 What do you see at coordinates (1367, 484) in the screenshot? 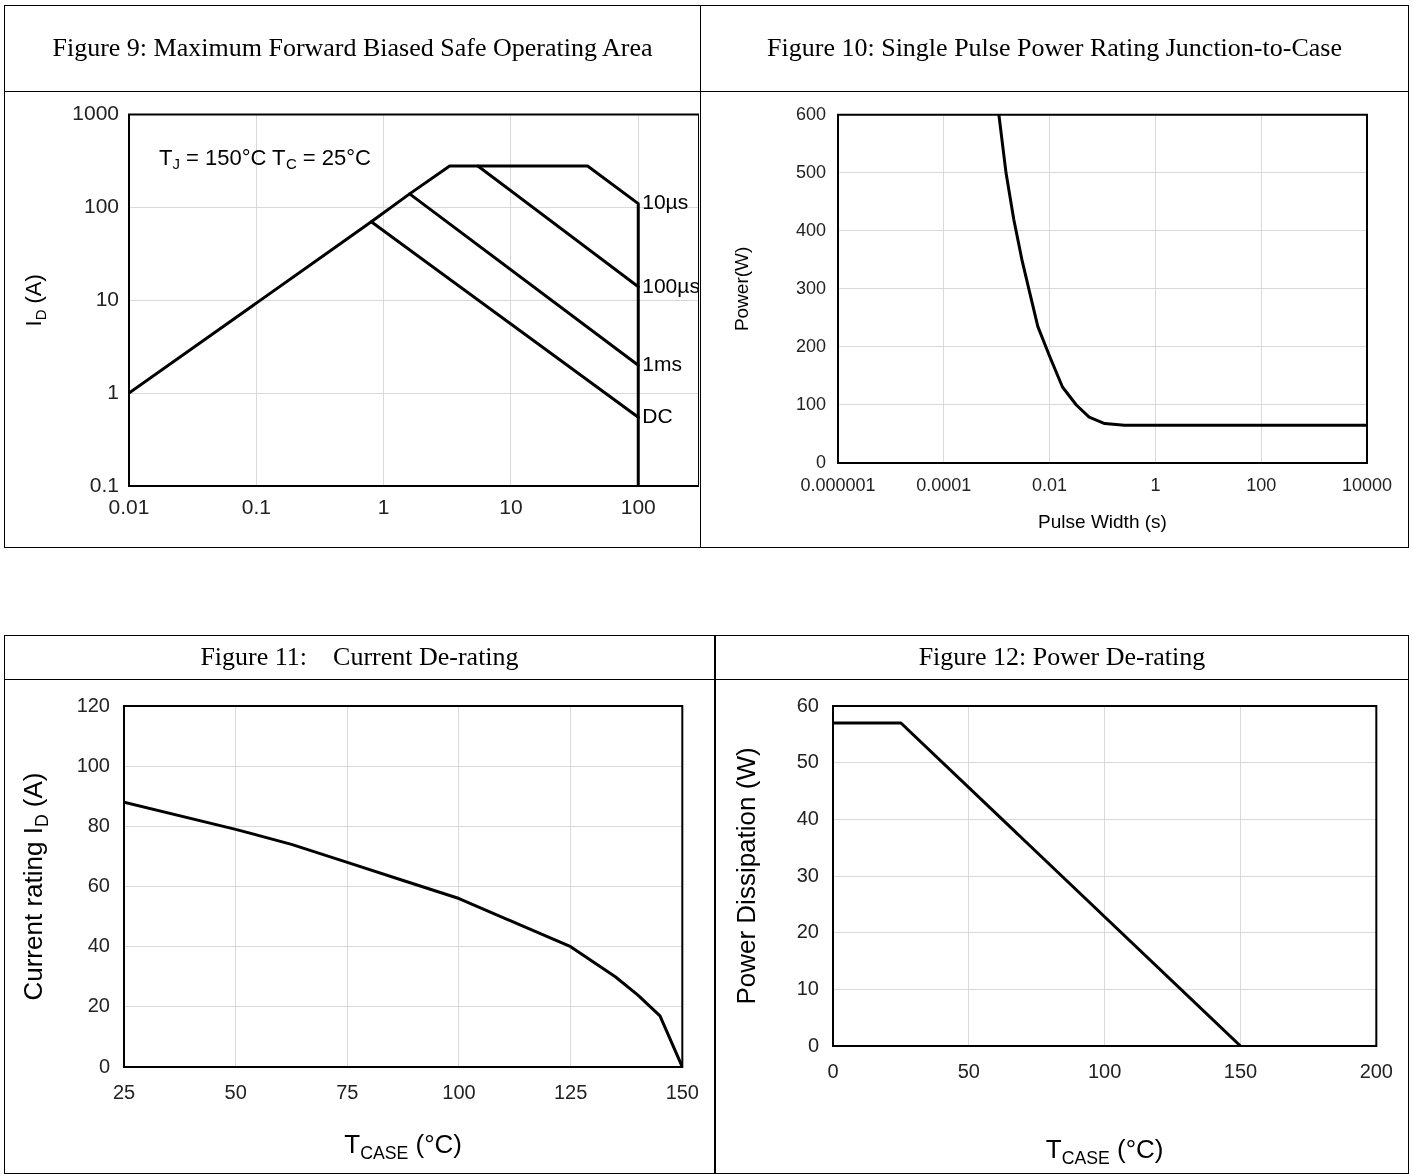
I see `x-tick-label: 10000` at bounding box center [1367, 484].